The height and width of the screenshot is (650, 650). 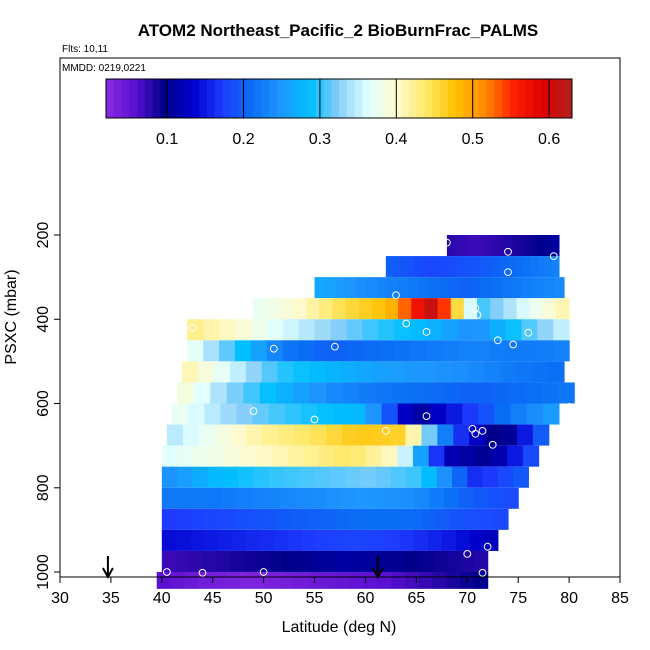 What do you see at coordinates (339, 627) in the screenshot?
I see `x-axis-label: Latitude (deg N)` at bounding box center [339, 627].